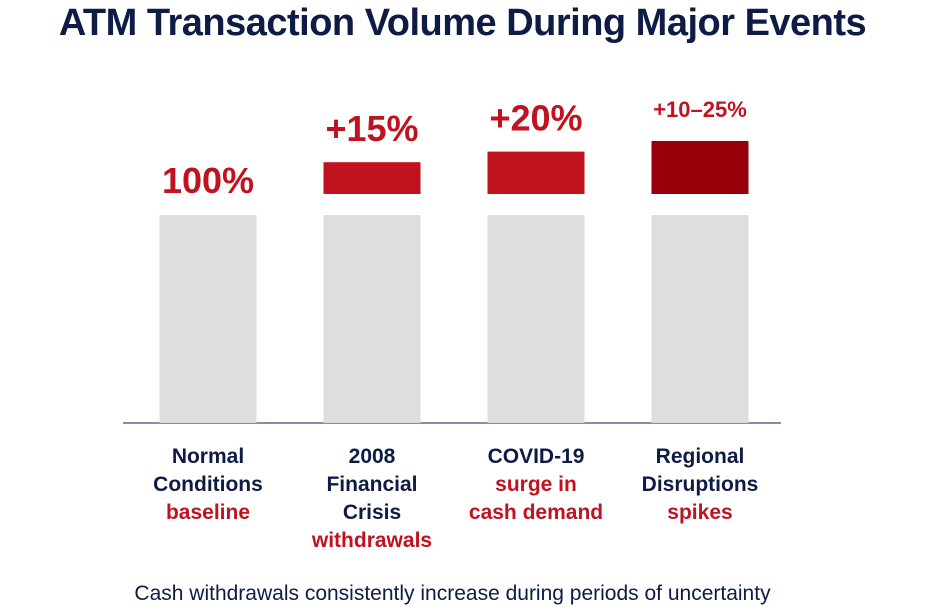 This screenshot has height=611, width=925. Describe the element at coordinates (371, 484) in the screenshot. I see `category-label: Financial` at that location.